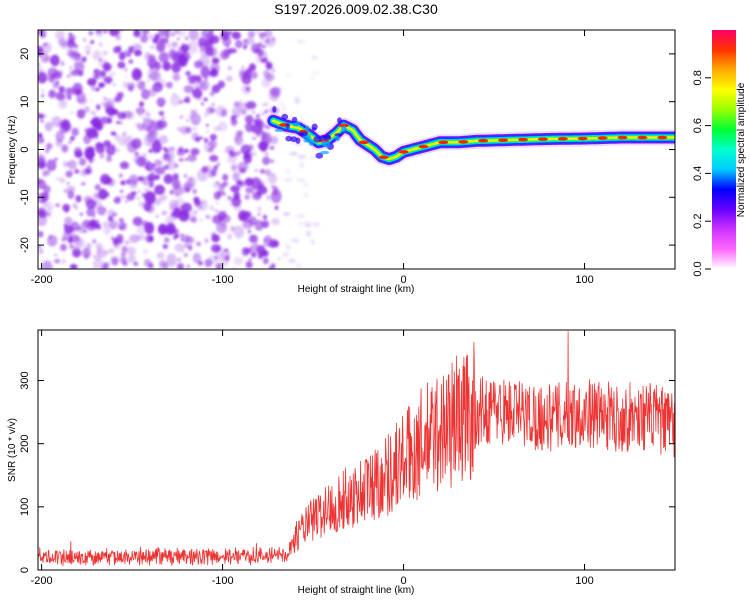 This screenshot has height=600, width=750. Describe the element at coordinates (701, 173) in the screenshot. I see `colorbar-ticks: 0.0 0.2 0.4 0.6 0.8` at that location.